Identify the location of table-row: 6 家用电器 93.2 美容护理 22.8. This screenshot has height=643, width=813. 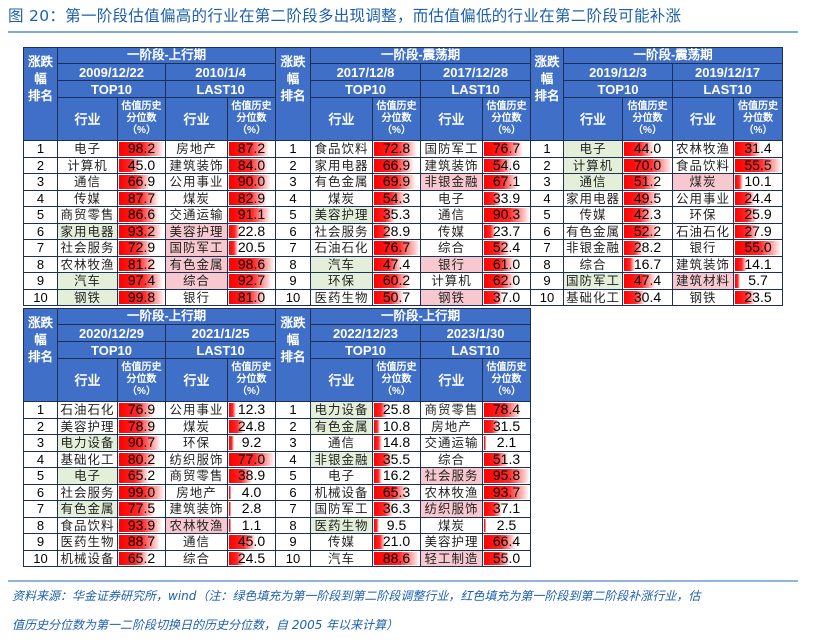
(150, 231).